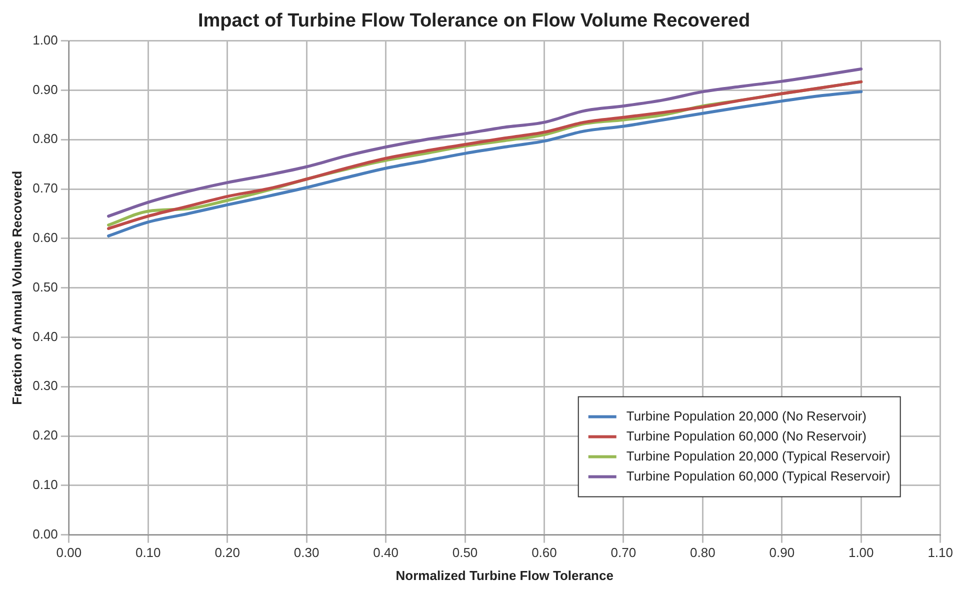  What do you see at coordinates (307, 552) in the screenshot?
I see `x-tick-label: 0.30` at bounding box center [307, 552].